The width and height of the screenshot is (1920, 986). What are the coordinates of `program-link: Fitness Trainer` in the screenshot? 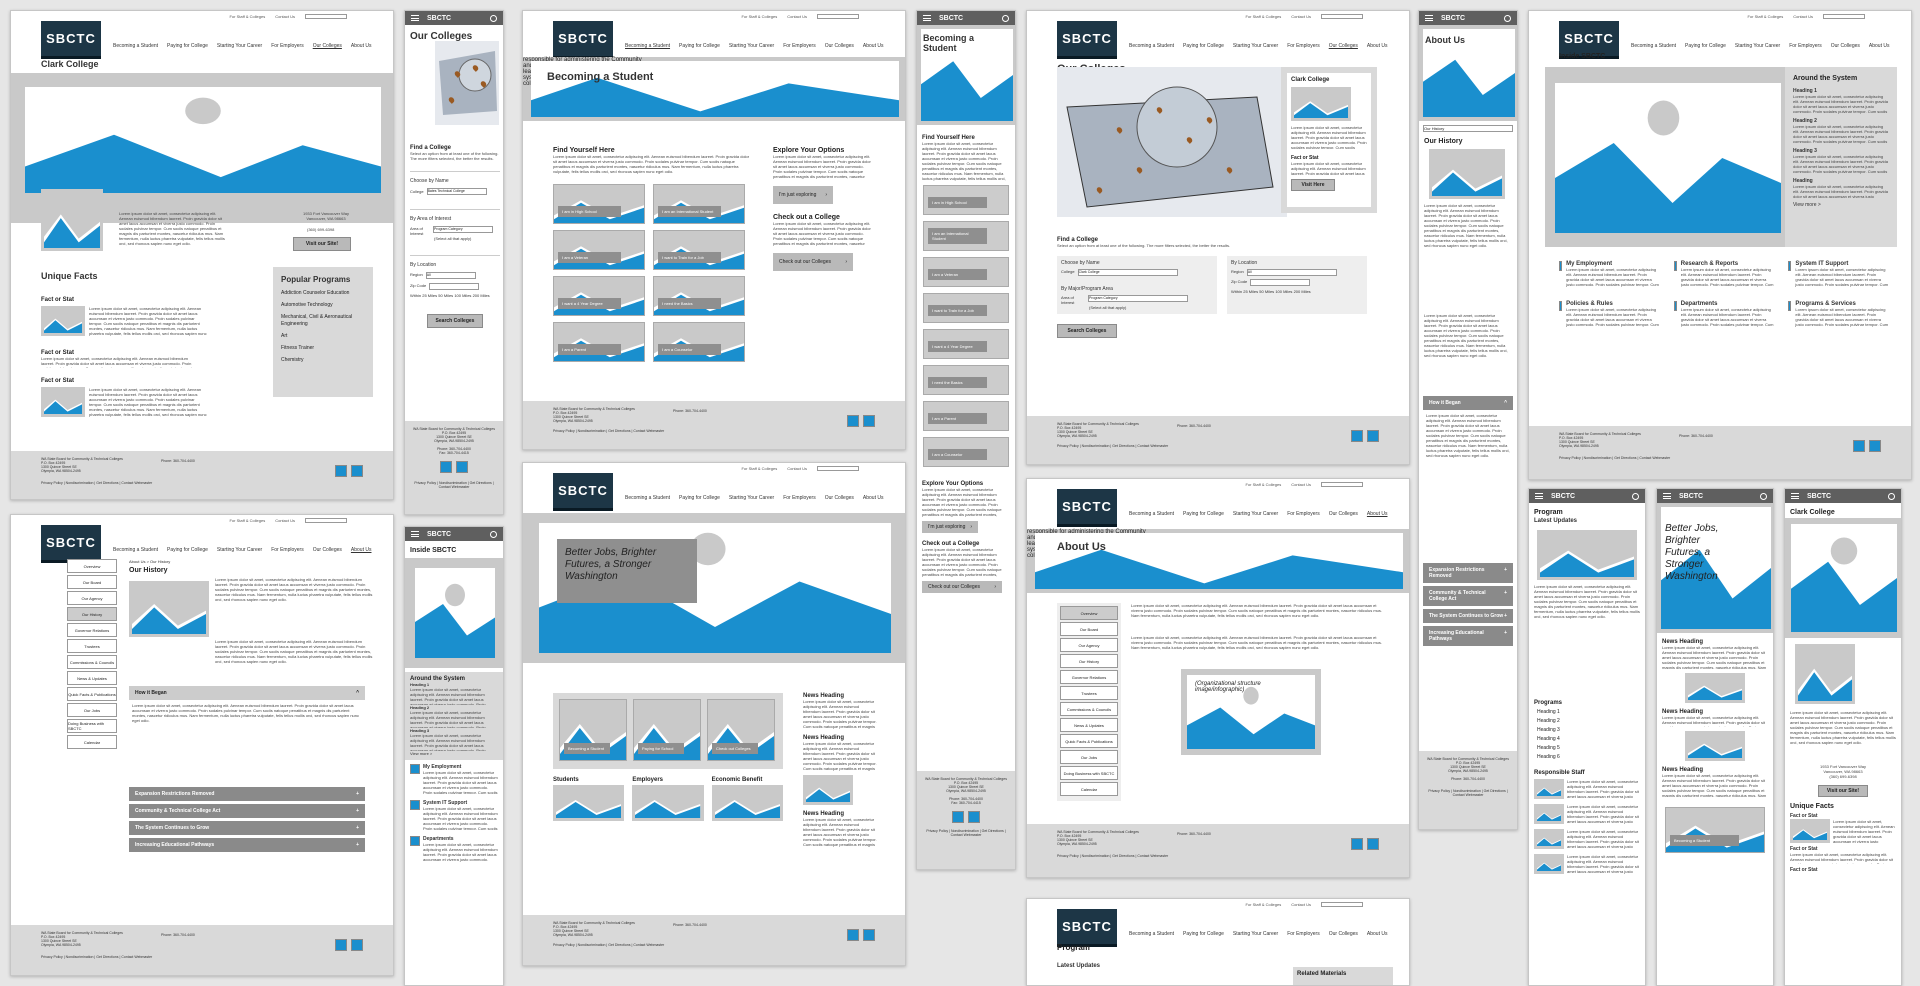 It's located at (298, 348).